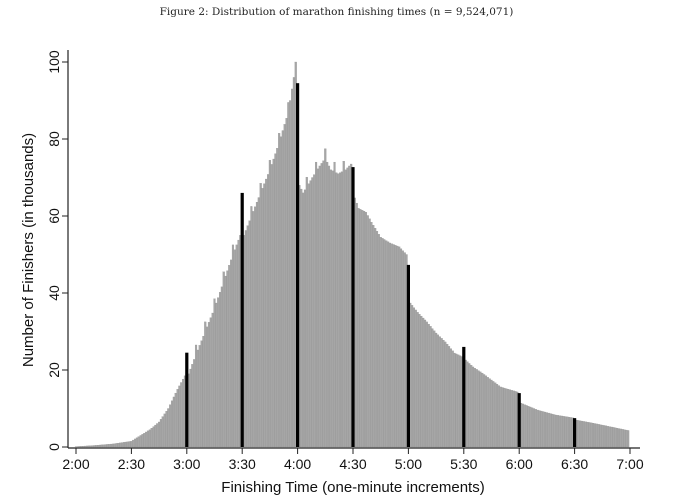 The height and width of the screenshot is (504, 673). What do you see at coordinates (54, 370) in the screenshot?
I see `y-tick-label: 20` at bounding box center [54, 370].